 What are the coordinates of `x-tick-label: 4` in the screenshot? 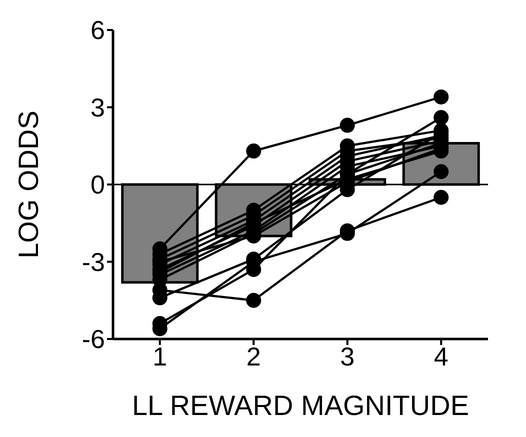 It's located at (441, 356).